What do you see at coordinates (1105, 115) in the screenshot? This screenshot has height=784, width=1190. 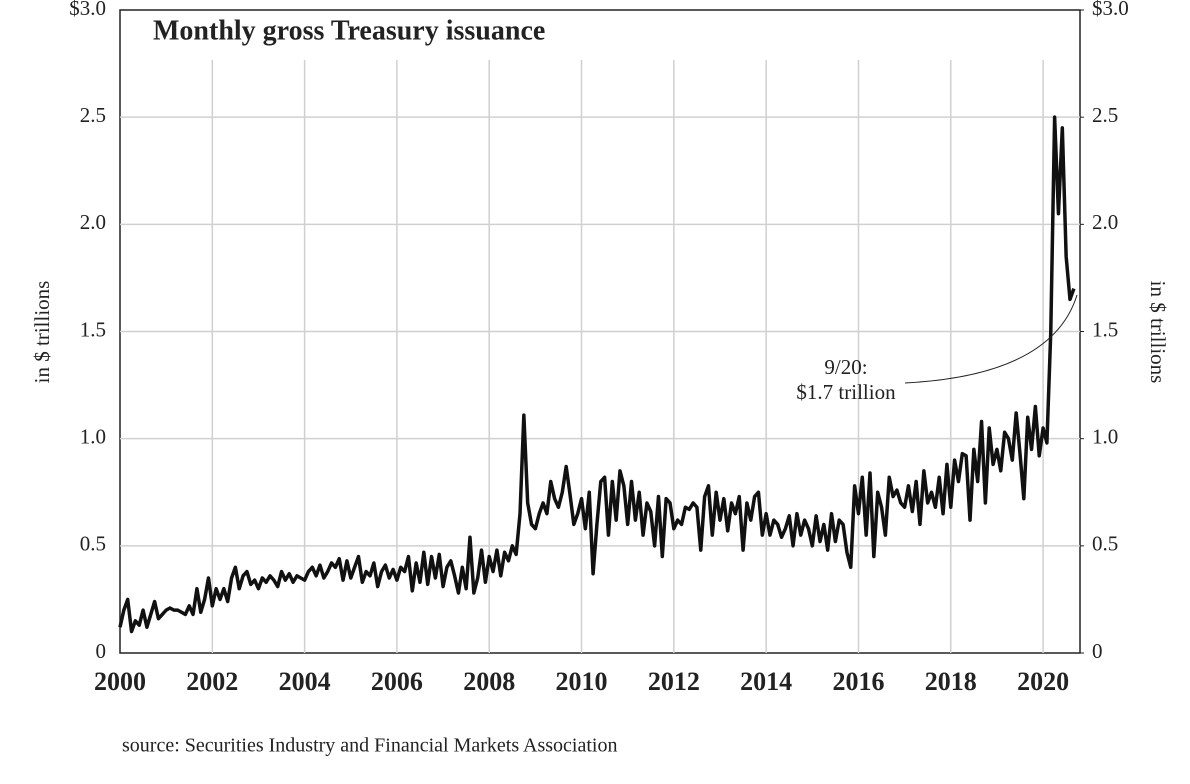 I see `y2-tick-label: 2.5` at bounding box center [1105, 115].